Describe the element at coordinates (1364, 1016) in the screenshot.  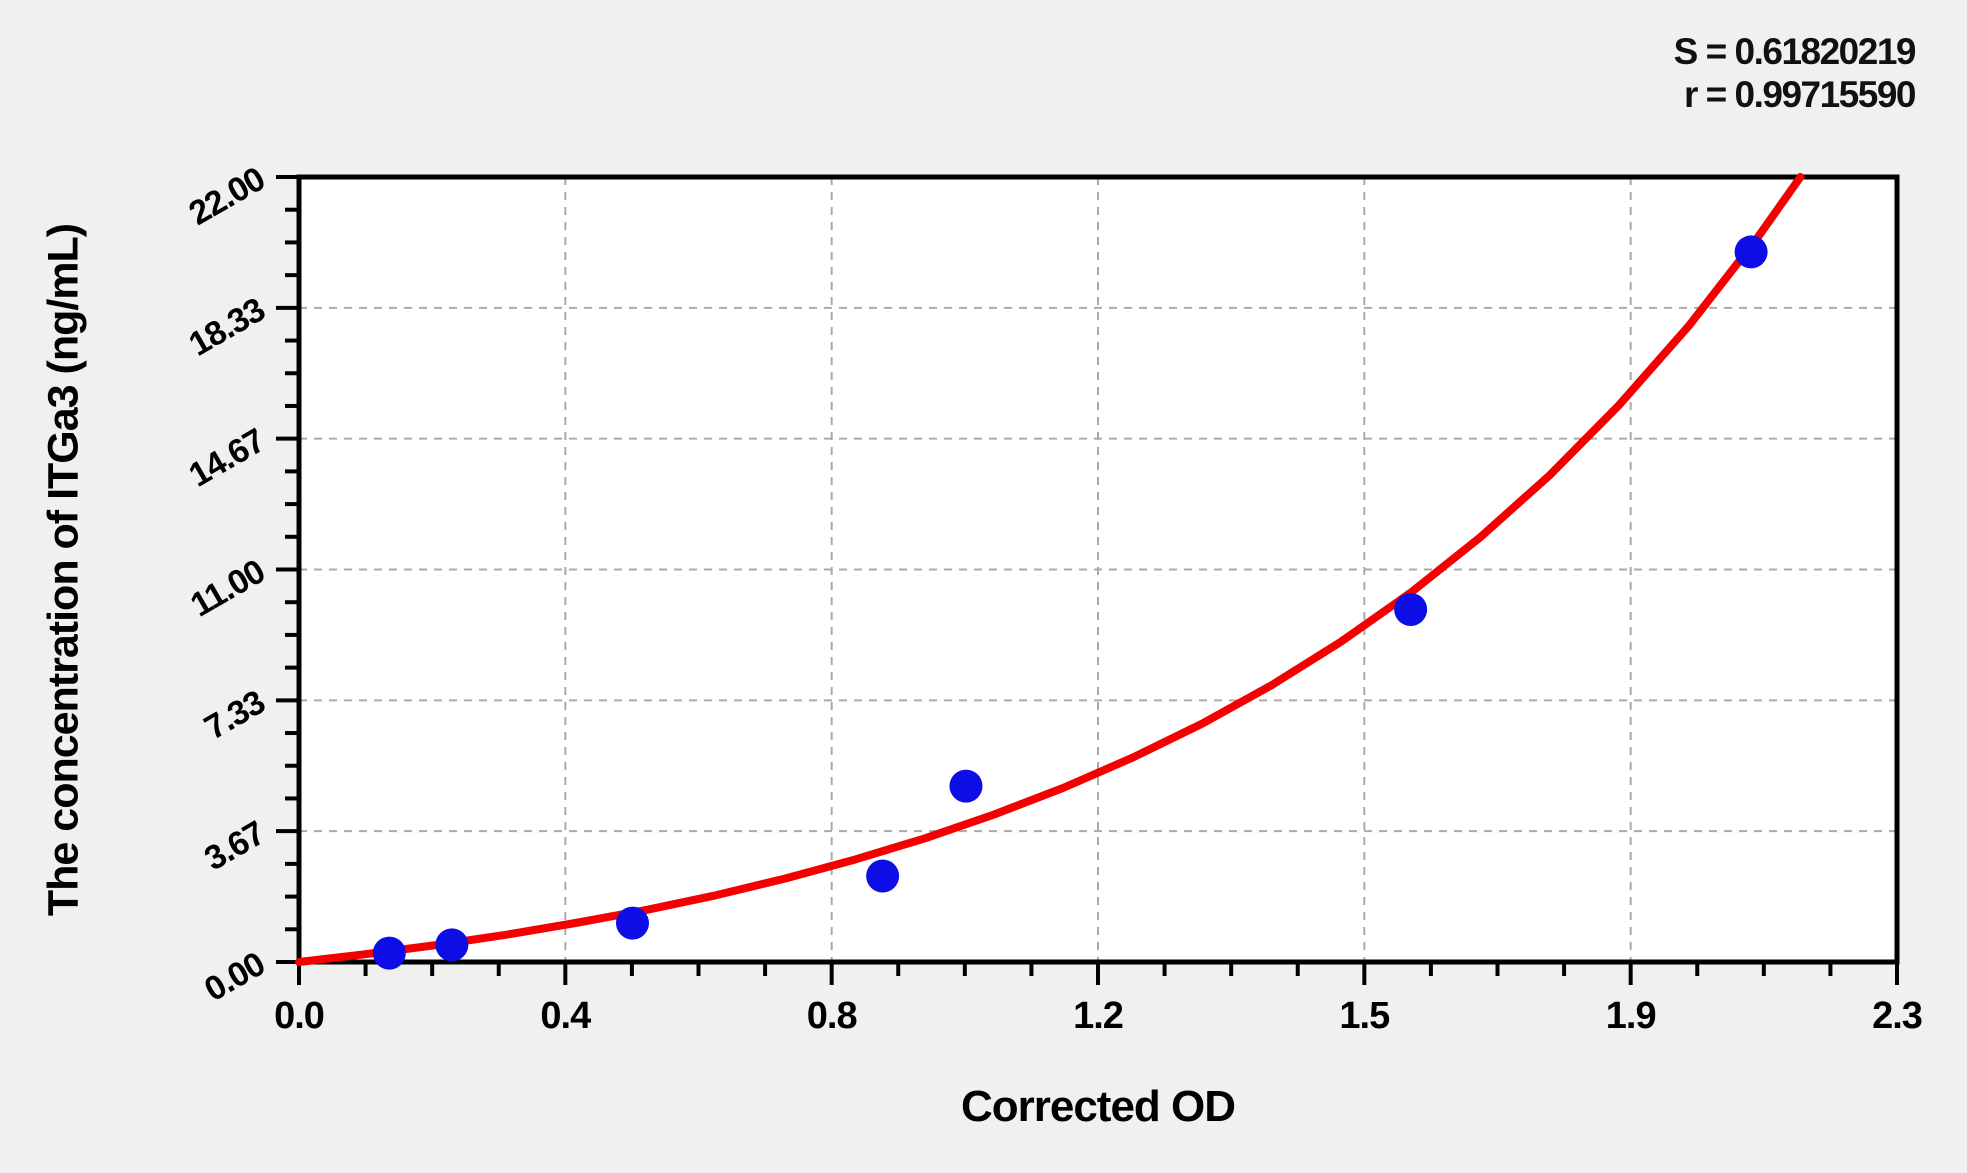
I see `x-tick-label: 1.5` at that location.